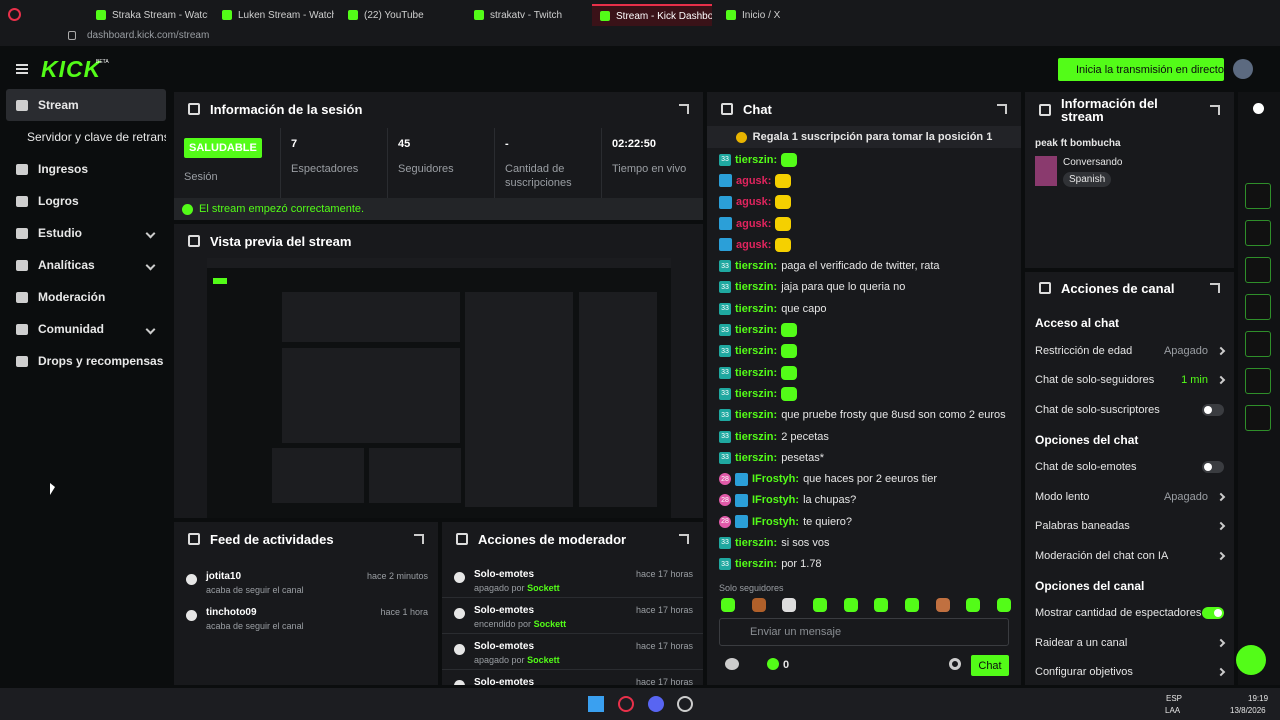 The height and width of the screenshot is (720, 1280). Describe the element at coordinates (1046, 171) in the screenshot. I see `category-image` at that location.